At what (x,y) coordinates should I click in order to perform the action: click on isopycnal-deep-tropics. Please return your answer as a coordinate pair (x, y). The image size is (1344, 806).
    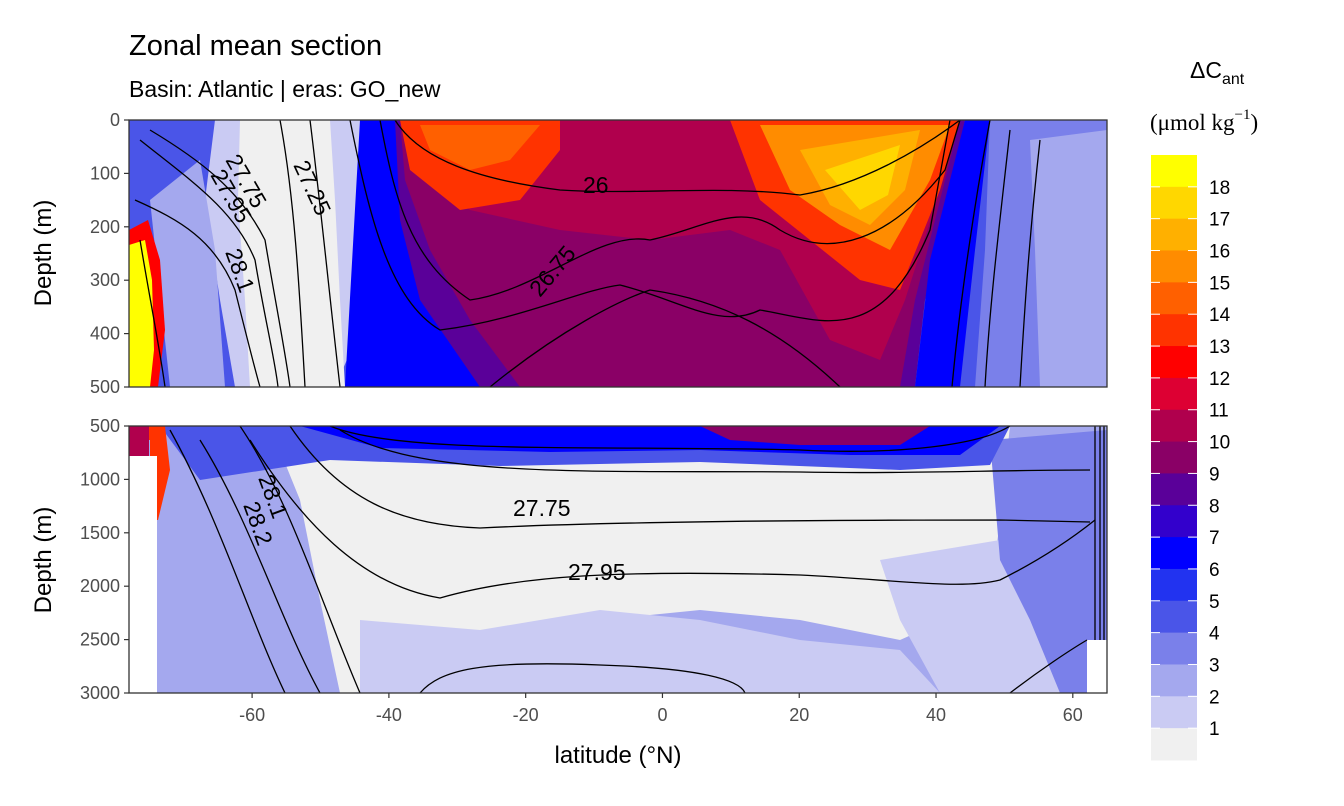
    Looking at the image, I should click on (665, 338).